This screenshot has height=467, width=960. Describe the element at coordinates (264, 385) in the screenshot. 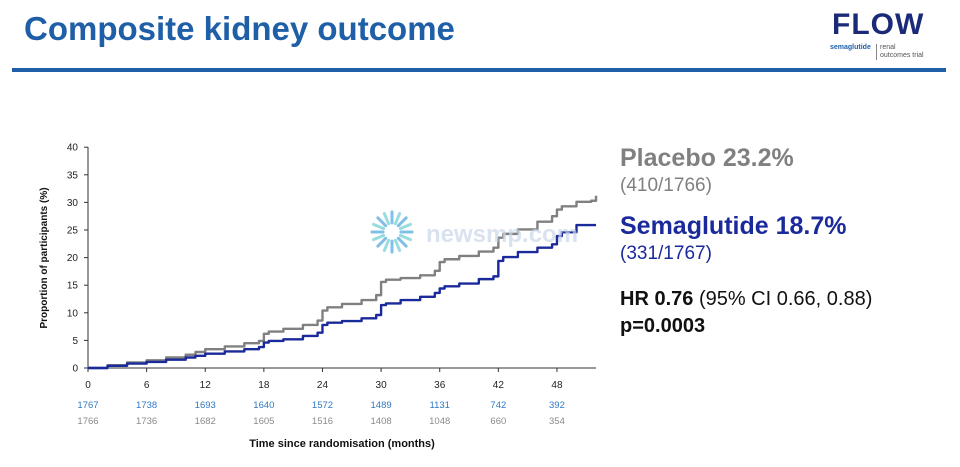

I see `x-tick-label: 18` at that location.